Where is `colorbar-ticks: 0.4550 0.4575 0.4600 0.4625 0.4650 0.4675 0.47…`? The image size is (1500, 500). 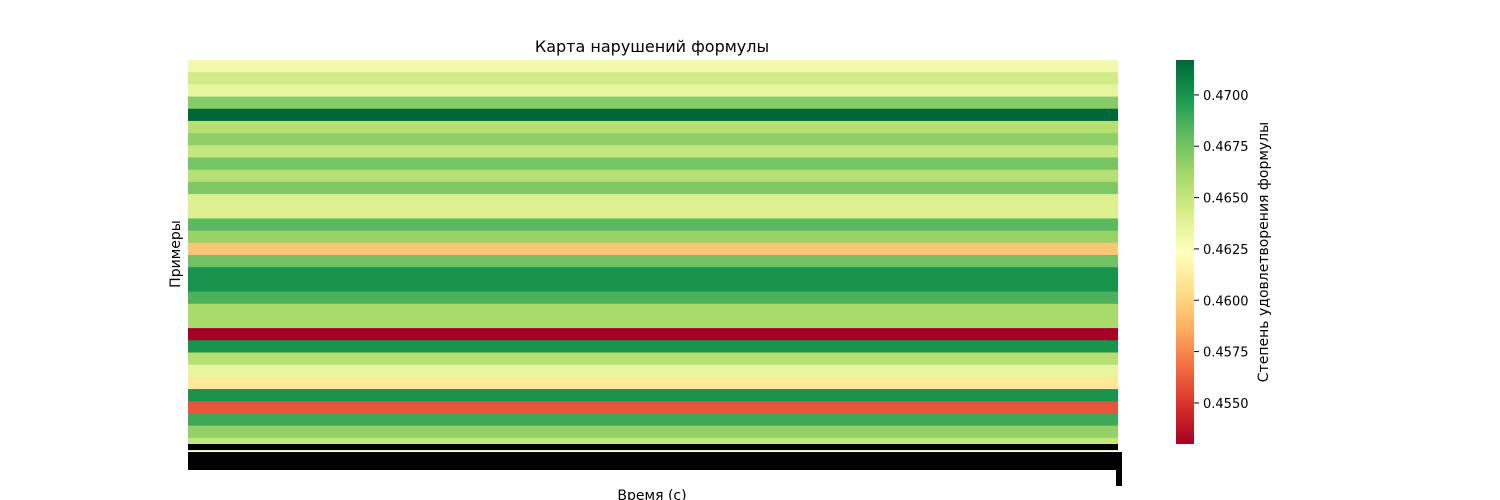
colorbar-ticks: 0.4550 0.4575 0.4600 0.4625 0.4650 0.4675 0.47… is located at coordinates (1221, 250).